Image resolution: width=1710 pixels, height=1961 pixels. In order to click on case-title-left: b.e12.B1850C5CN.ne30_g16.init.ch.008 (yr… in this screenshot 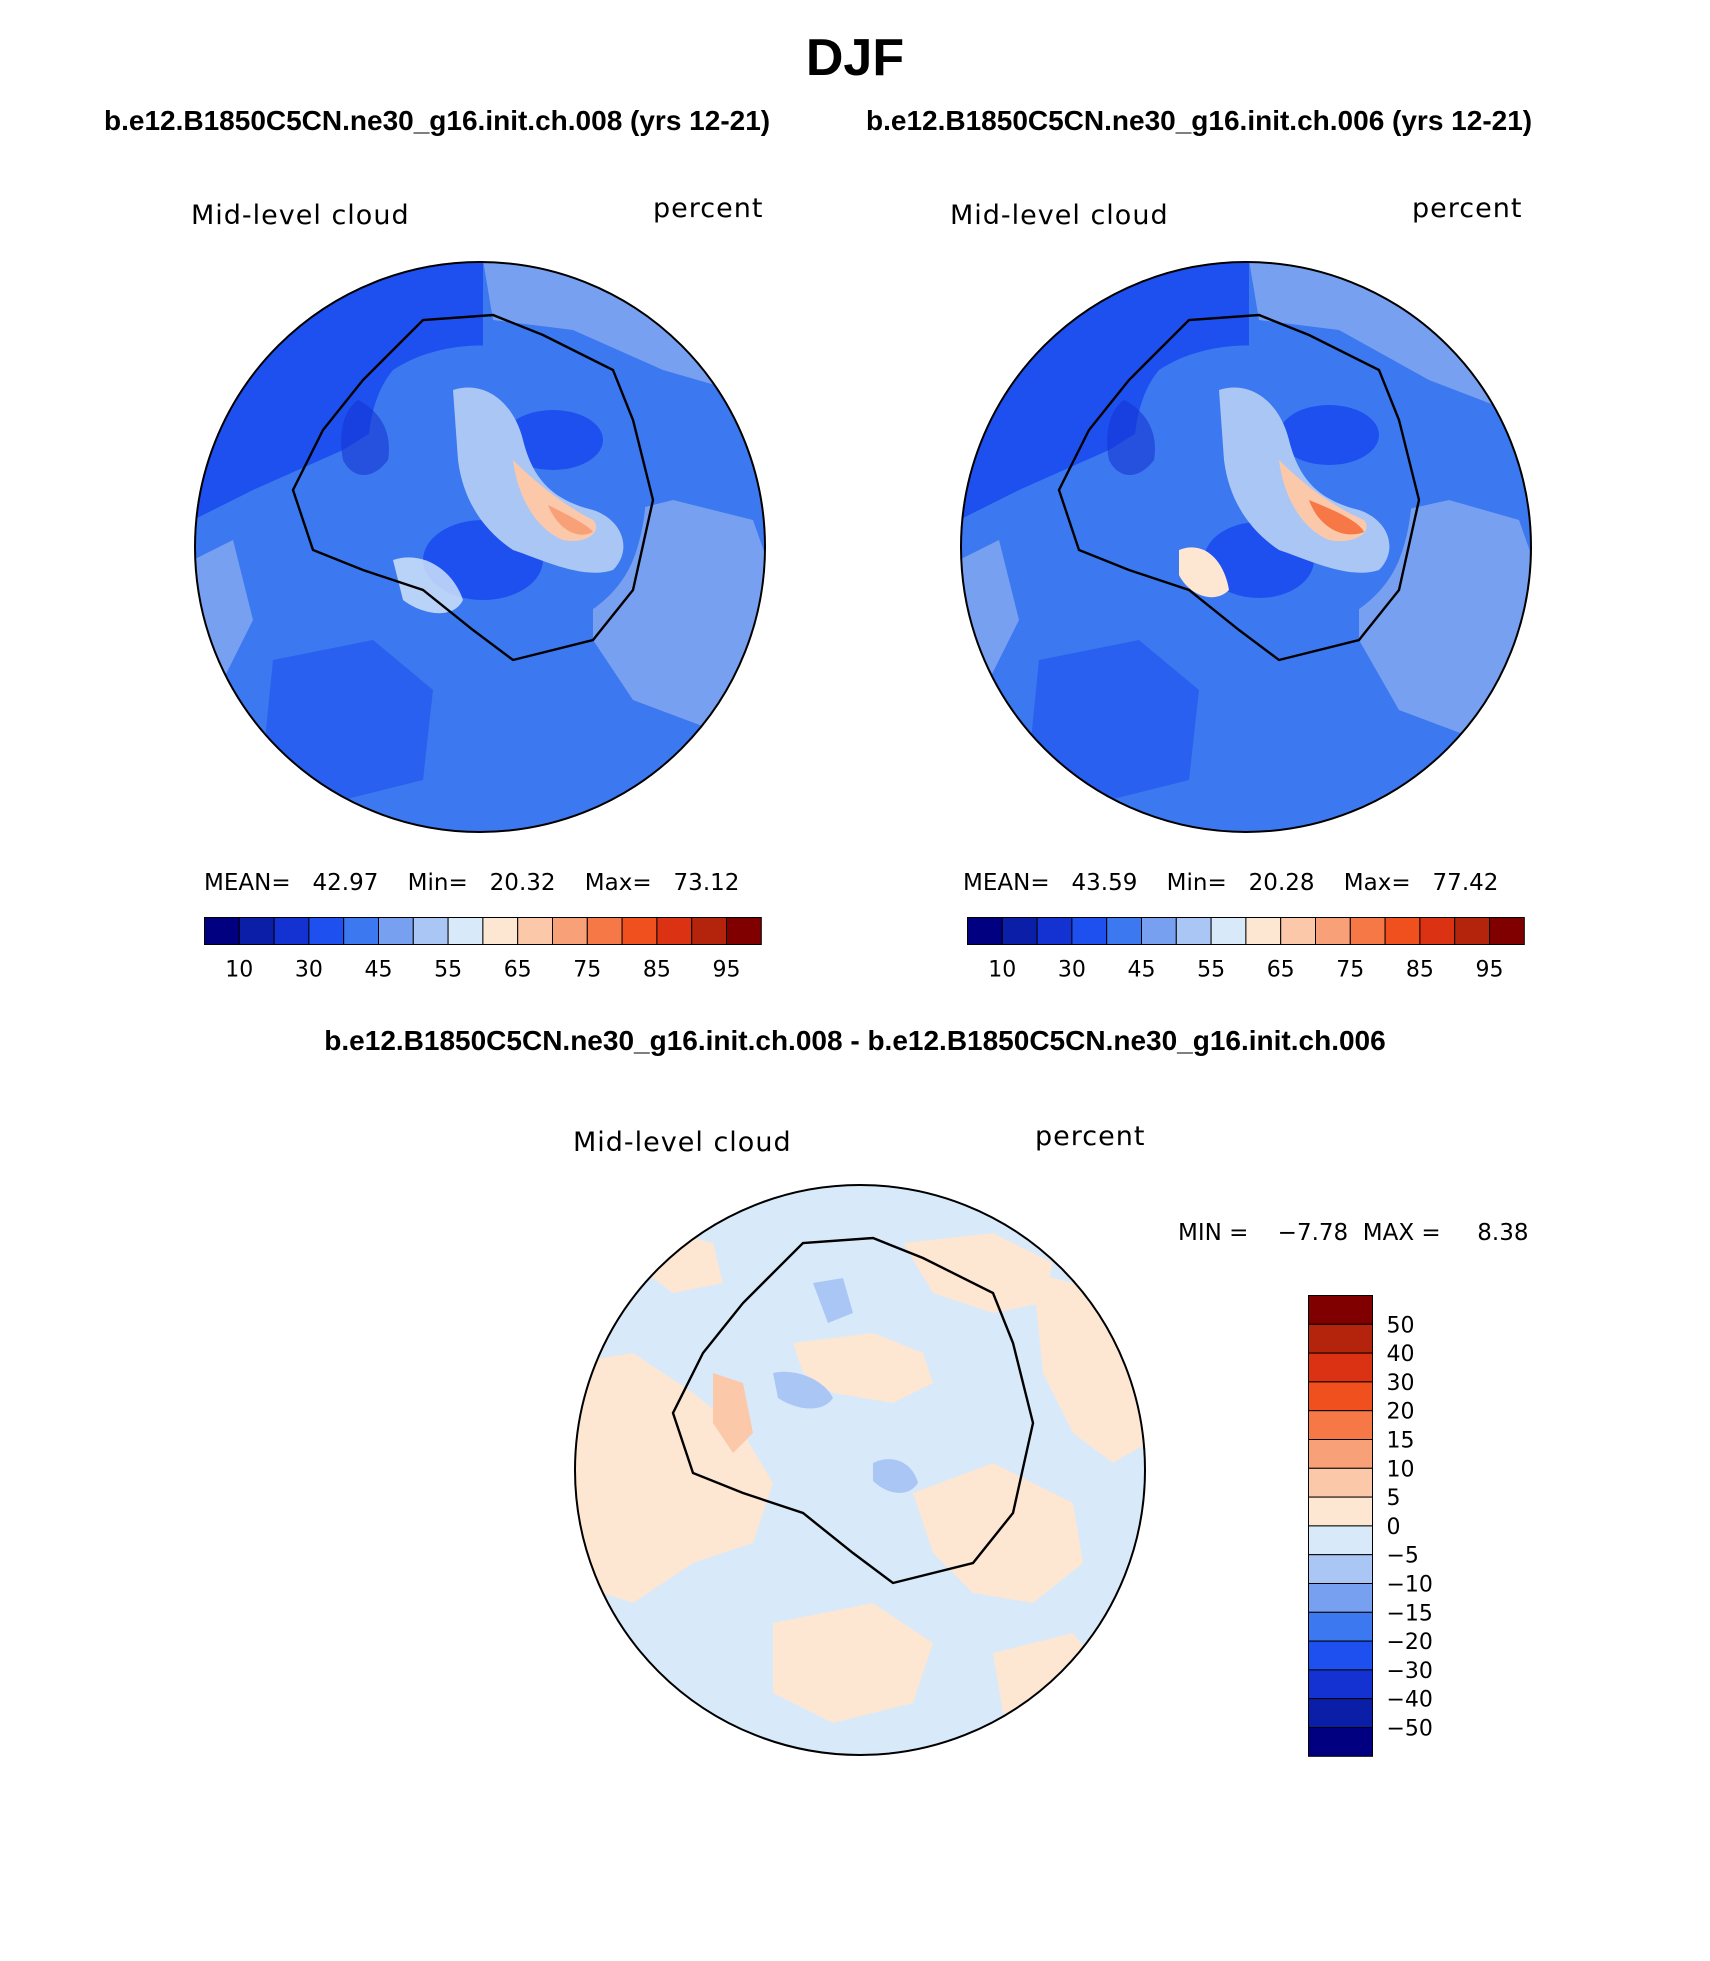, I will do `click(437, 120)`.